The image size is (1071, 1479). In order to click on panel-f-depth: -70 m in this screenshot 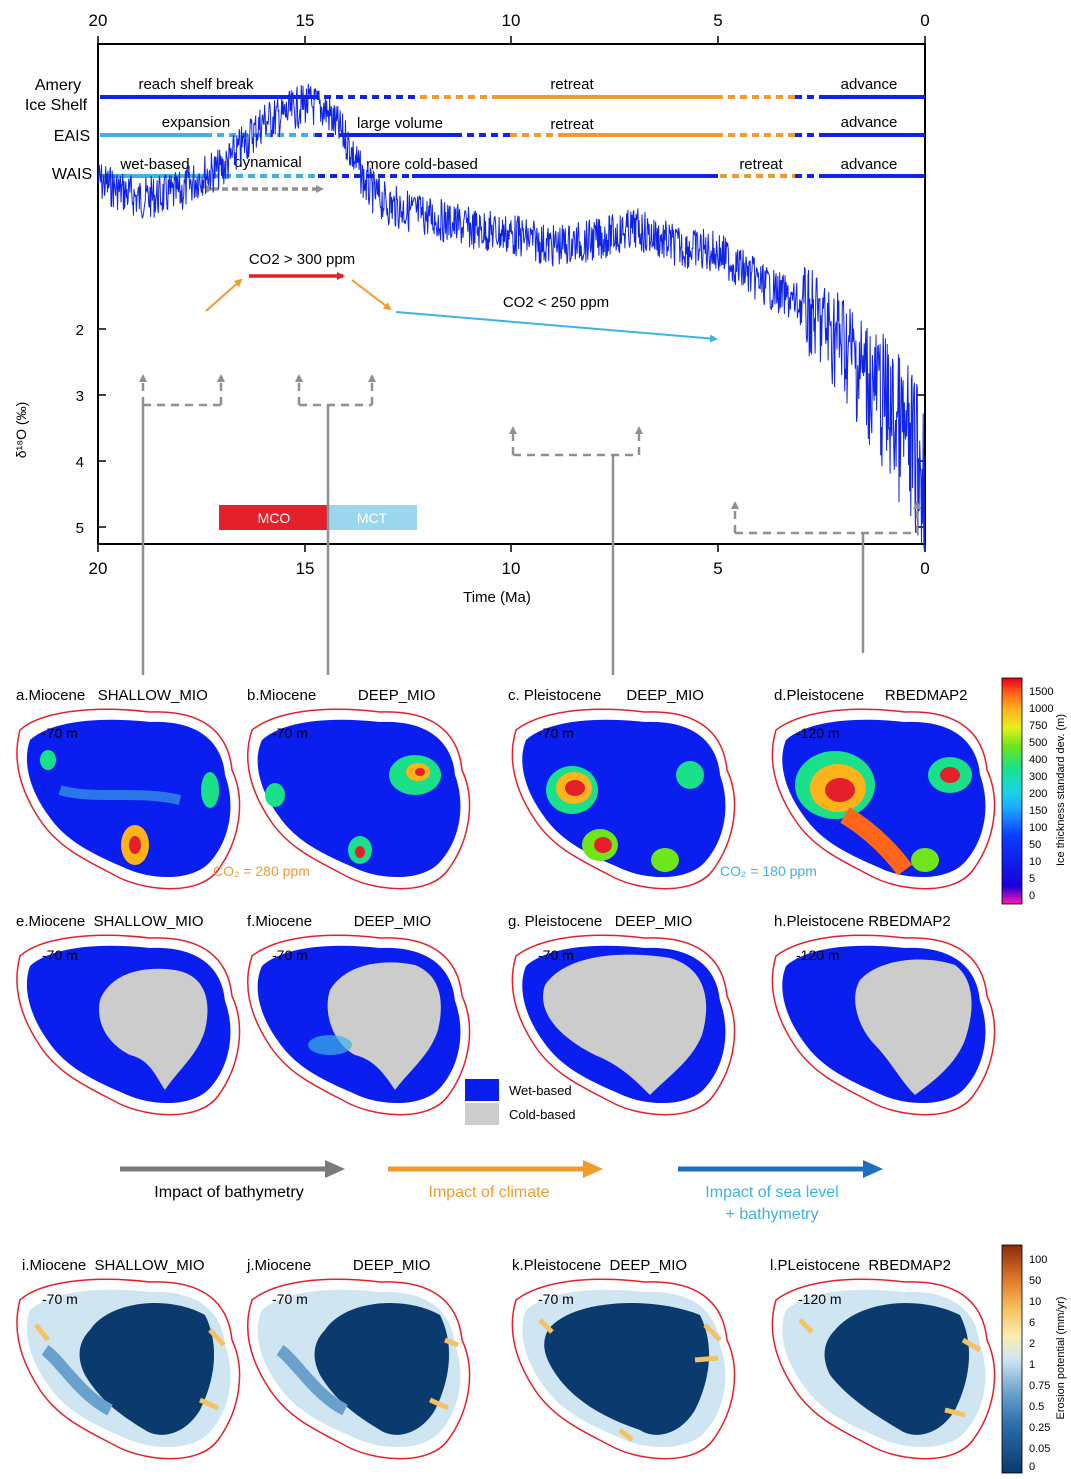, I will do `click(290, 955)`.